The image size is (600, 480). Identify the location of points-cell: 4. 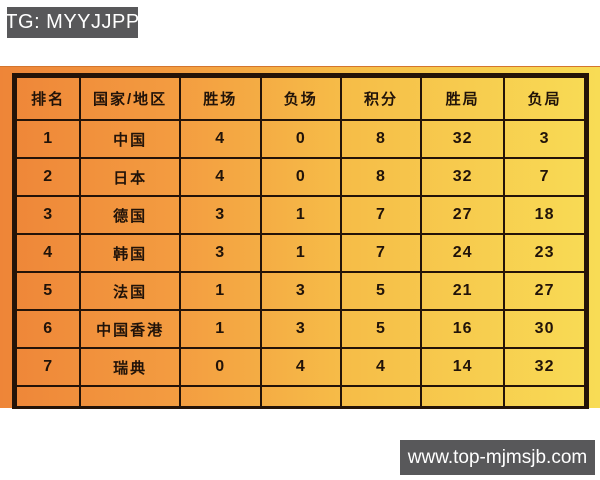
(381, 367).